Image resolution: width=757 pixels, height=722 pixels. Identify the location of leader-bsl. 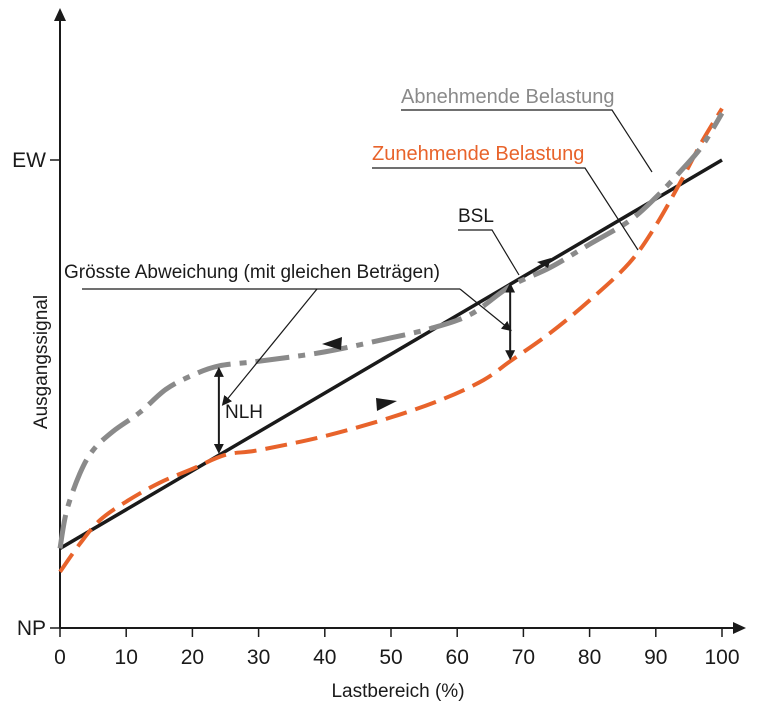
(489, 252).